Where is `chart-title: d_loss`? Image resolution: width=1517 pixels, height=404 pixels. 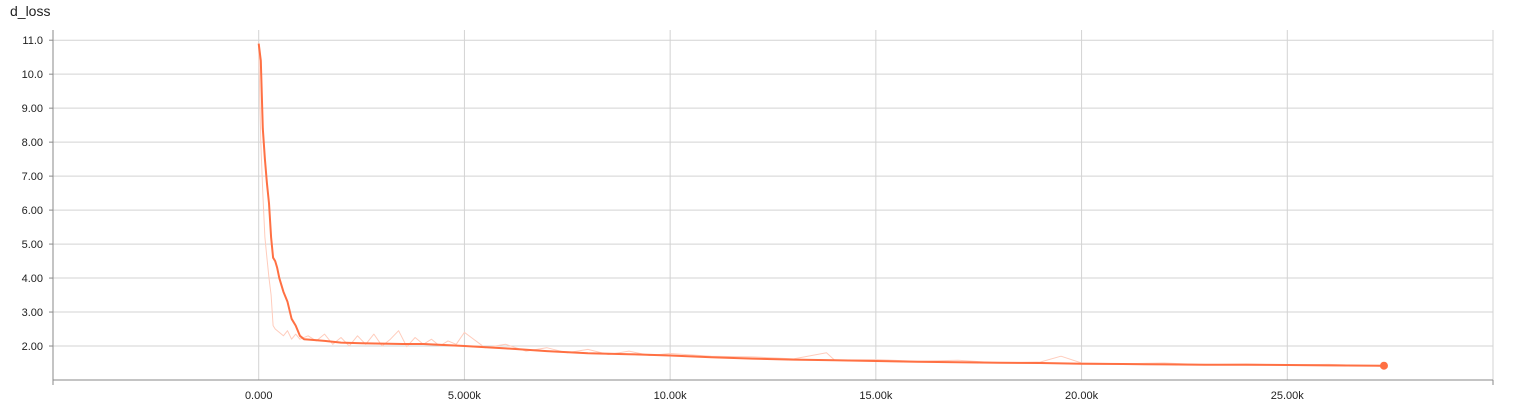
chart-title: d_loss is located at coordinates (30, 11).